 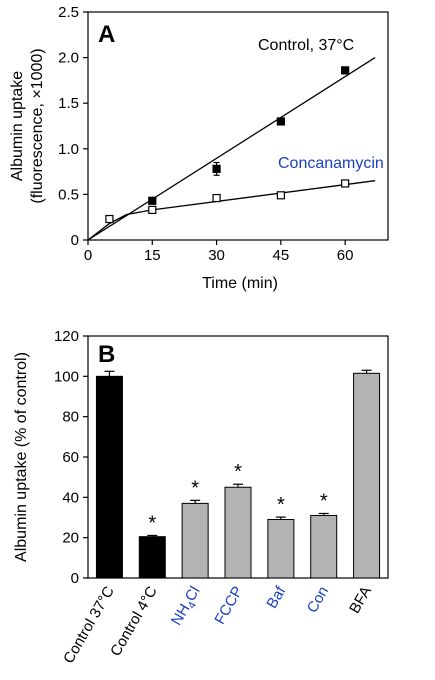 What do you see at coordinates (88, 255) in the screenshot?
I see `x-tick-label-a: 0` at bounding box center [88, 255].